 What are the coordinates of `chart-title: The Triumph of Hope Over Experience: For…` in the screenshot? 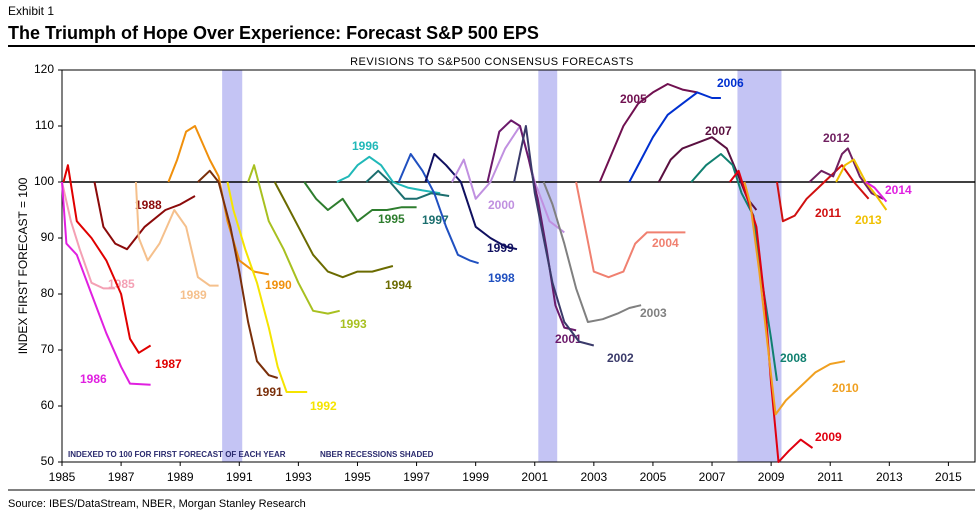 It's located at (273, 33).